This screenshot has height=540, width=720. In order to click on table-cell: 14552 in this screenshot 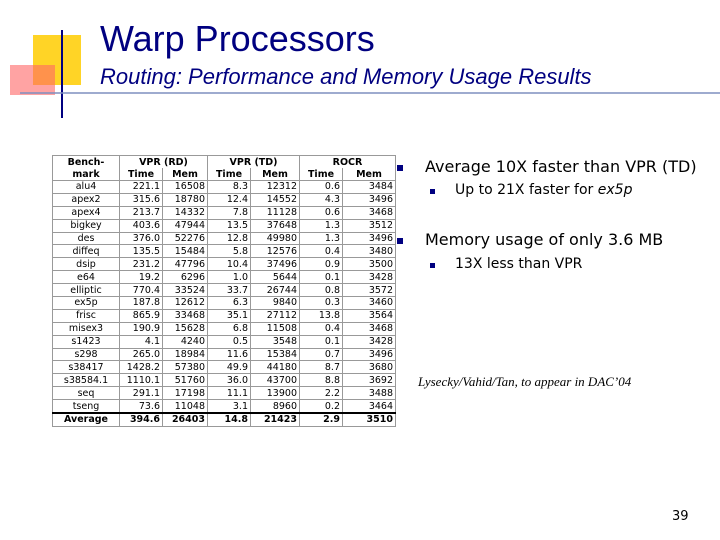, I will do `click(275, 199)`.